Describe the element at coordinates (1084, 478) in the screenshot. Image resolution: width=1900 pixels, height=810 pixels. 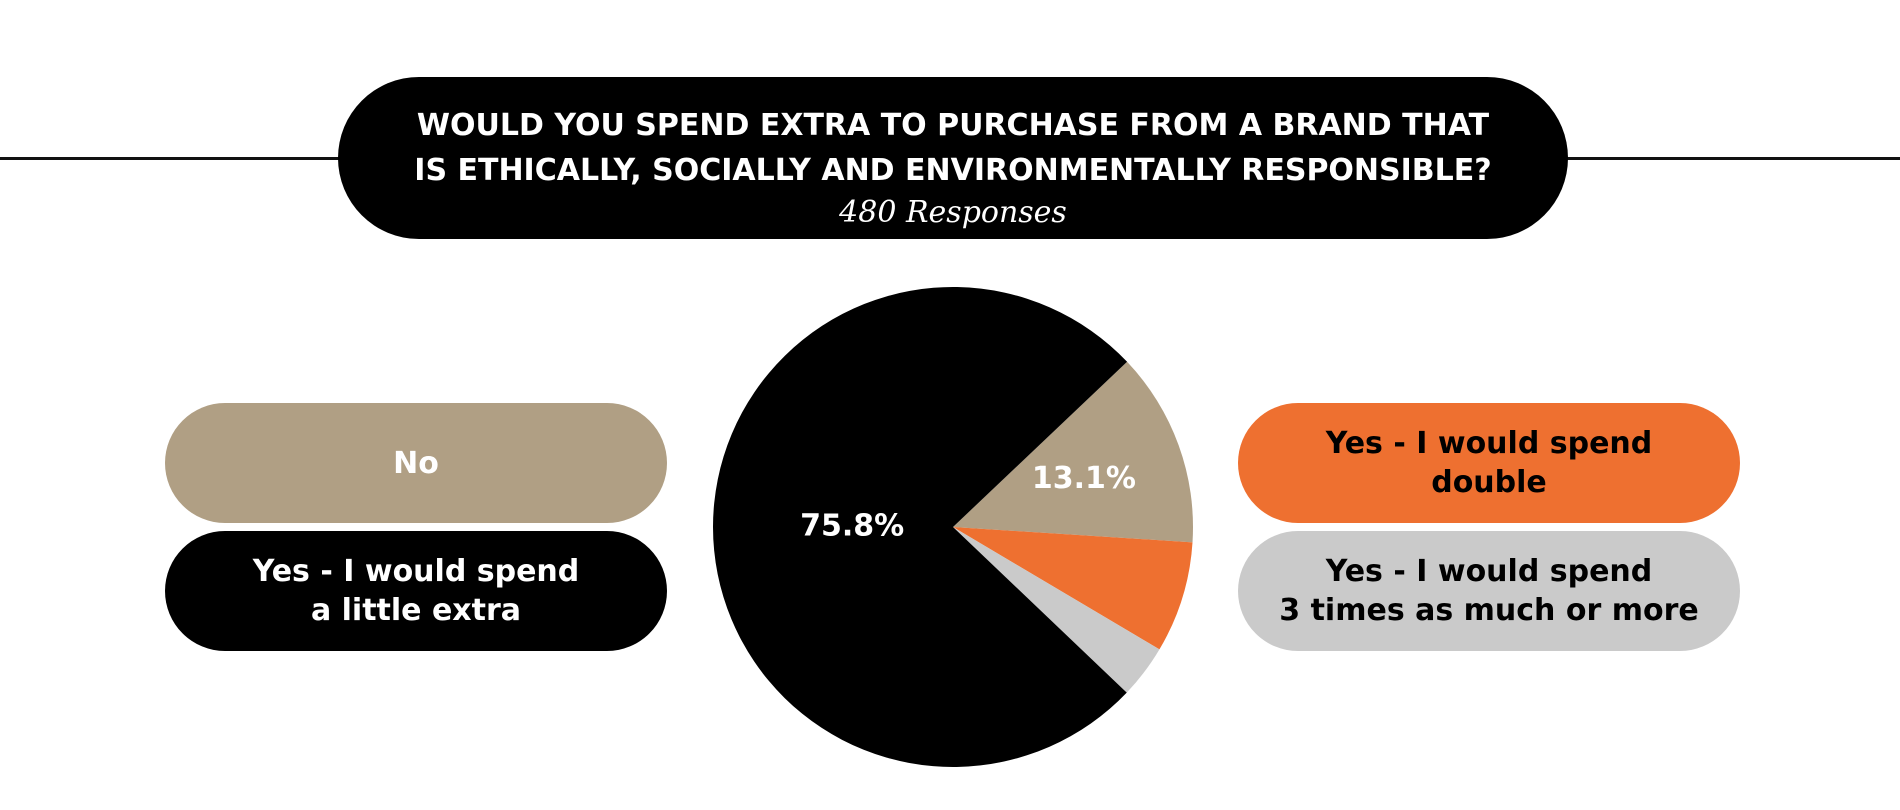
I see `pie-data-label-0: 13.1%` at that location.